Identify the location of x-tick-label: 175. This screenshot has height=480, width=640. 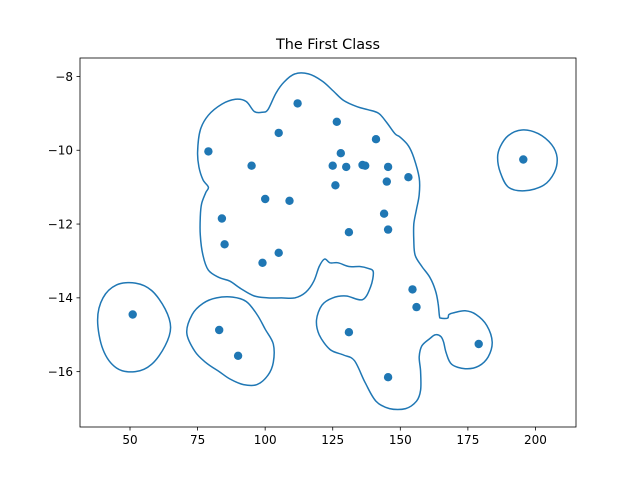
(467, 440).